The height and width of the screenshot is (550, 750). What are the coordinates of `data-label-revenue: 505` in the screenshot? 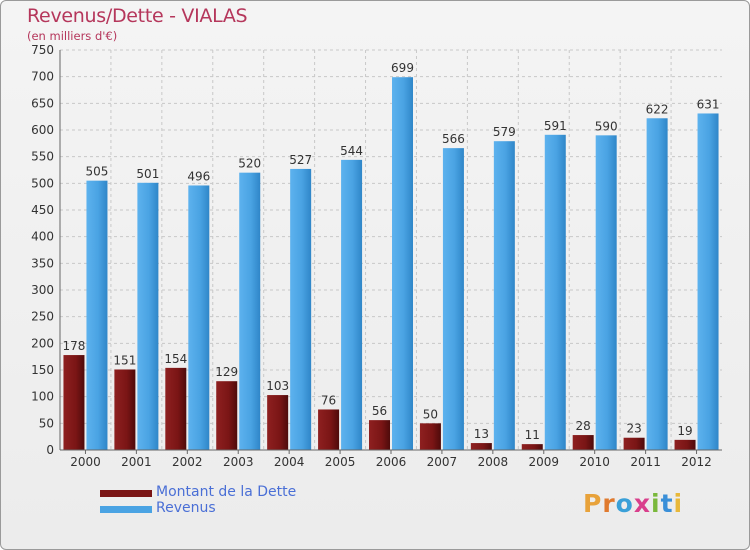 It's located at (97, 172).